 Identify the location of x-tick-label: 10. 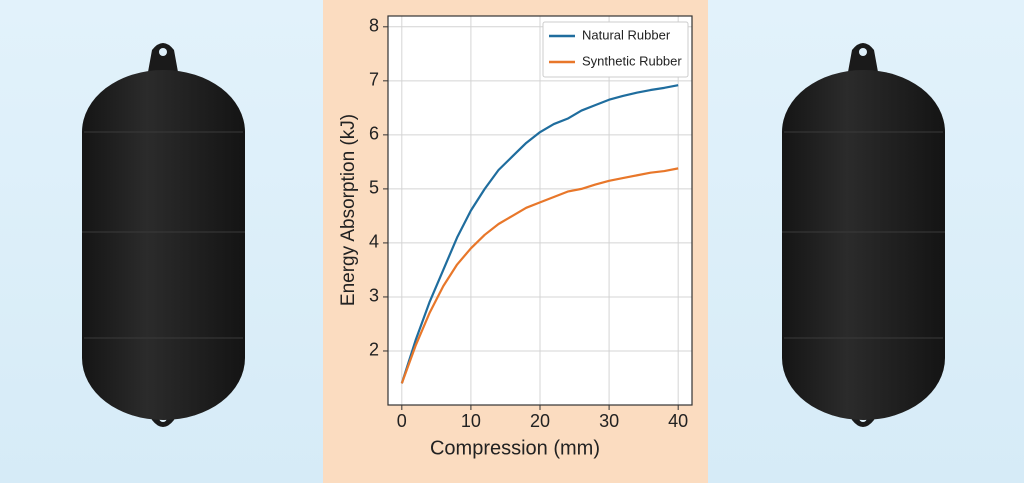
(471, 421).